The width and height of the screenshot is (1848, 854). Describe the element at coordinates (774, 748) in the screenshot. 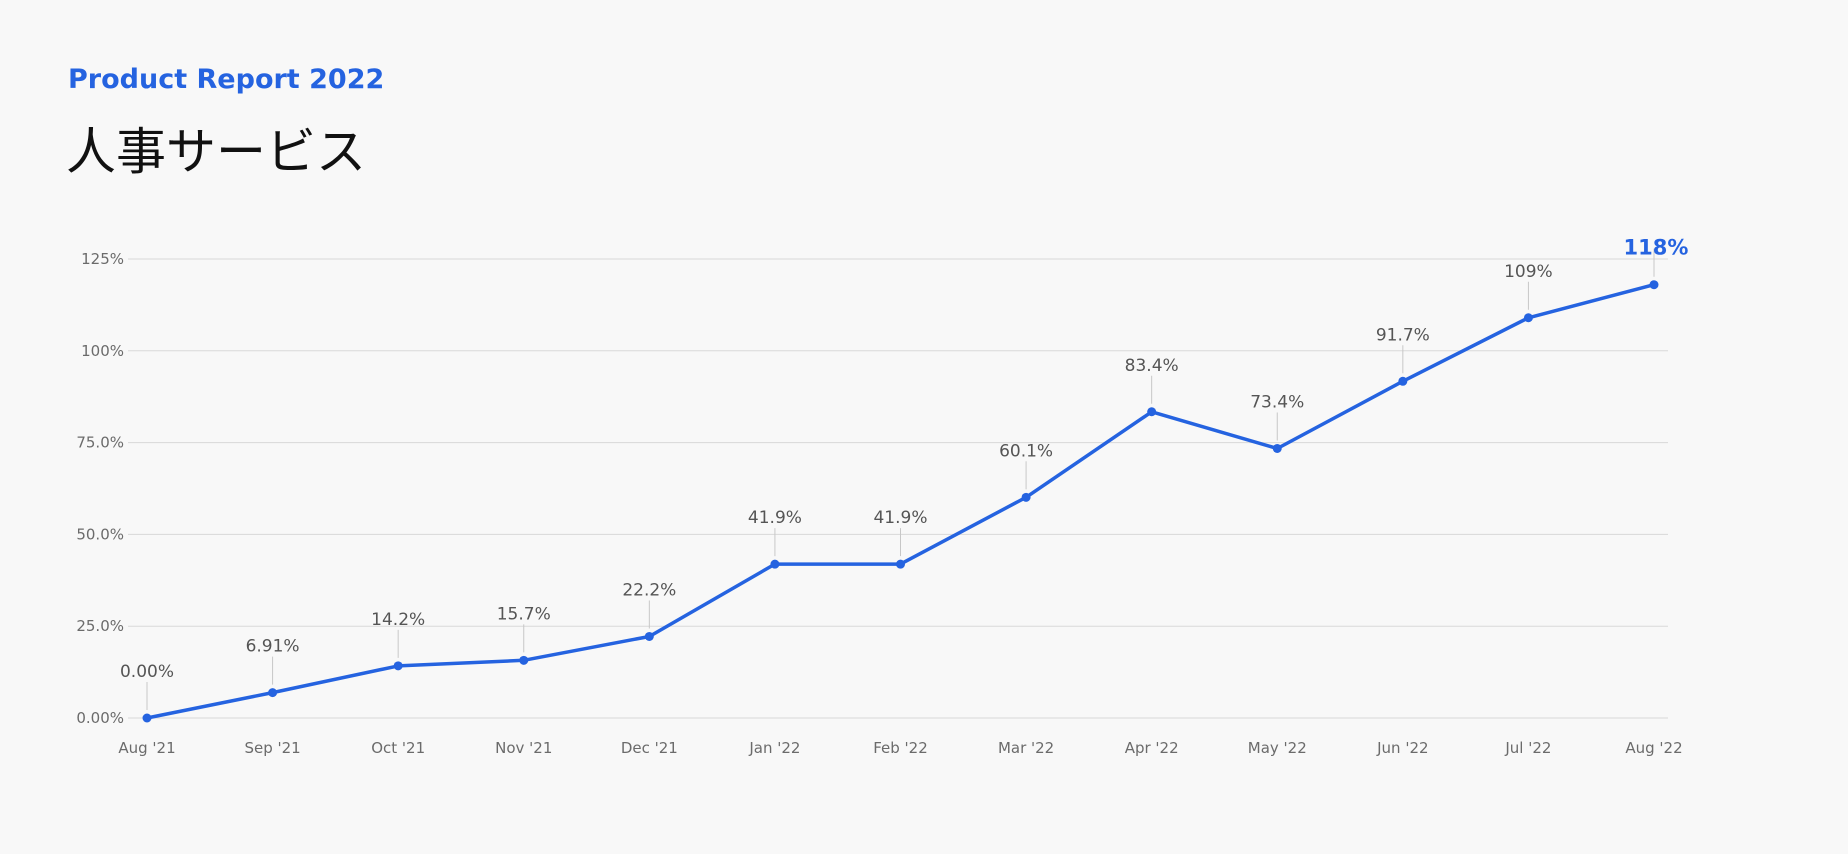

I see `x-tick-label: Jan '22` at that location.